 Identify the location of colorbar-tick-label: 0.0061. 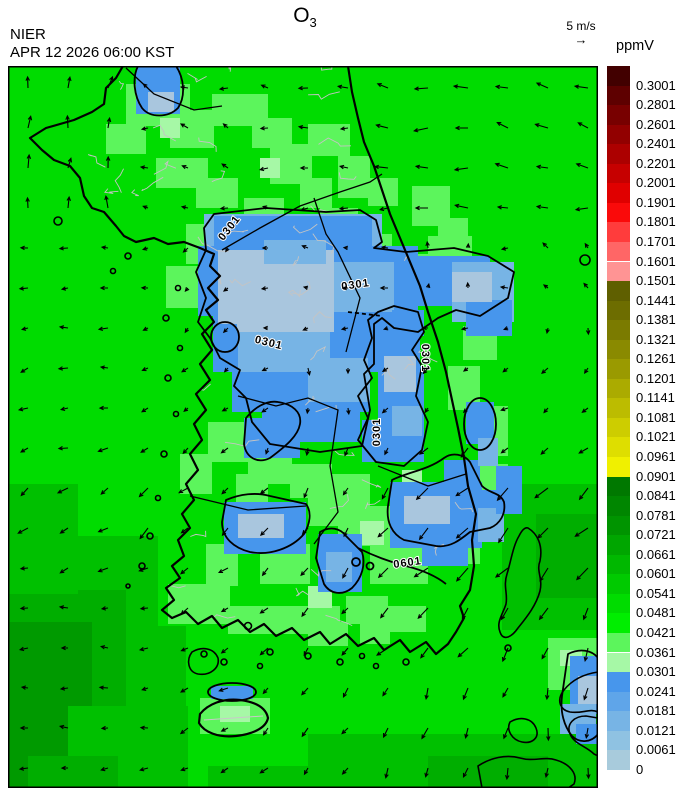
(656, 750).